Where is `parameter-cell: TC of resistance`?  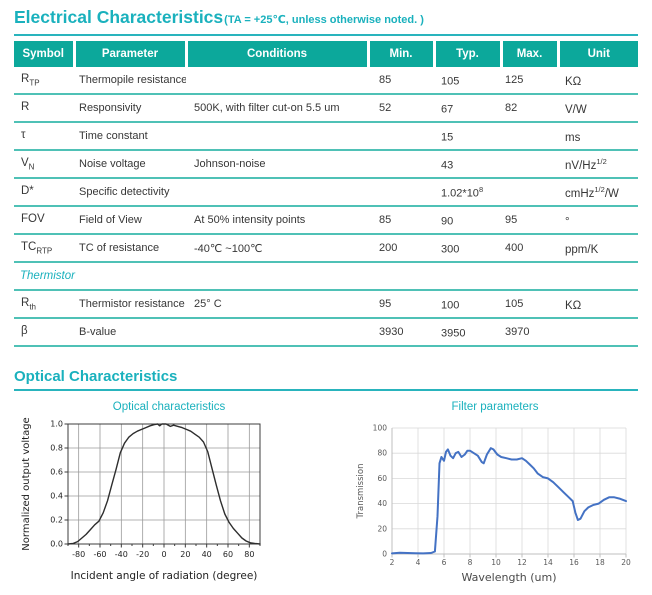 parameter-cell: TC of resistance is located at coordinates (130, 248).